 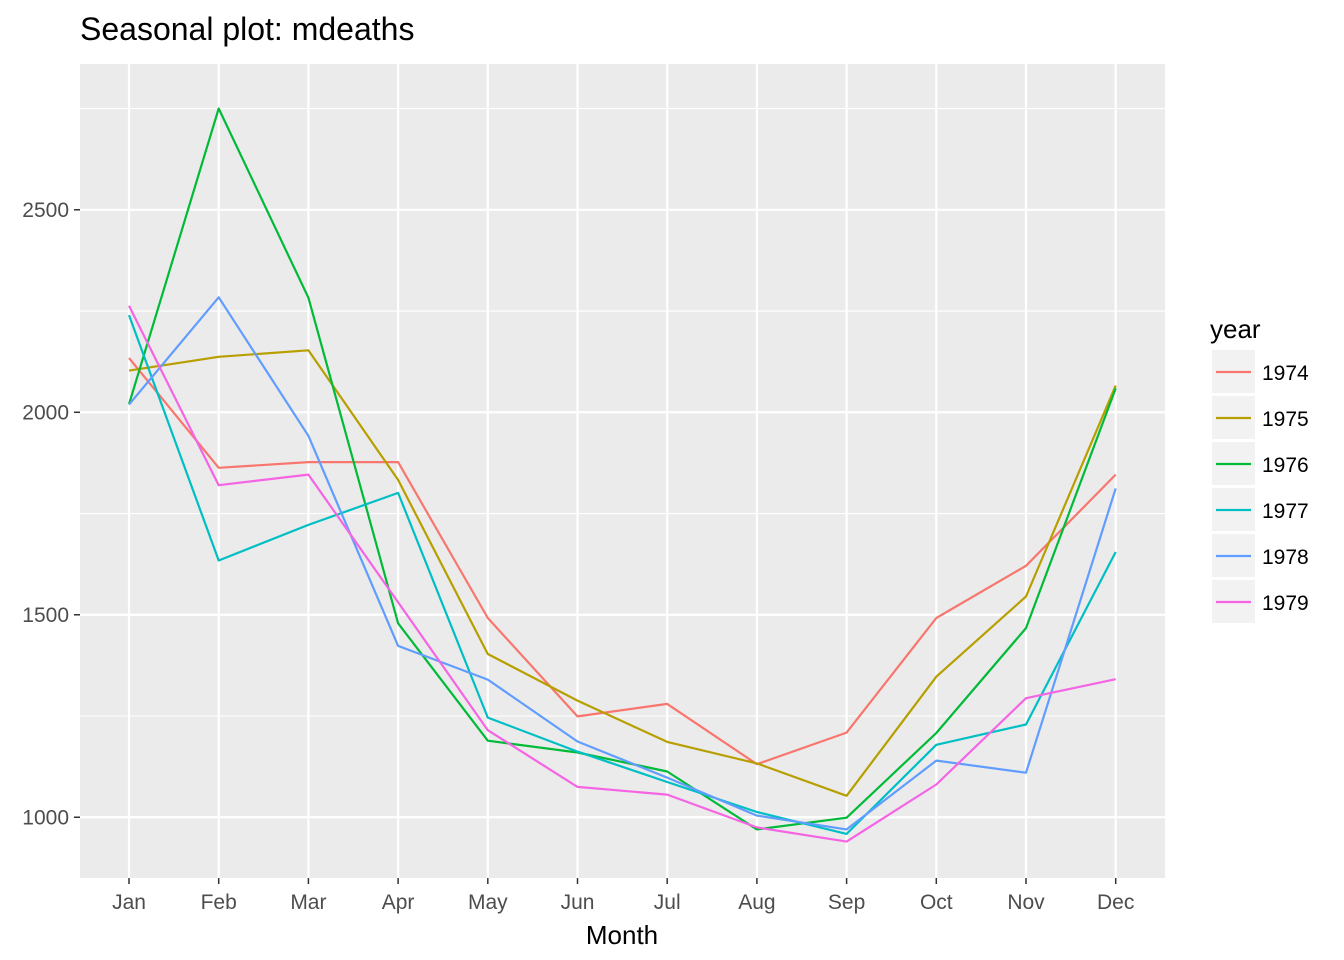 What do you see at coordinates (45, 210) in the screenshot?
I see `y-tick-label: 2500` at bounding box center [45, 210].